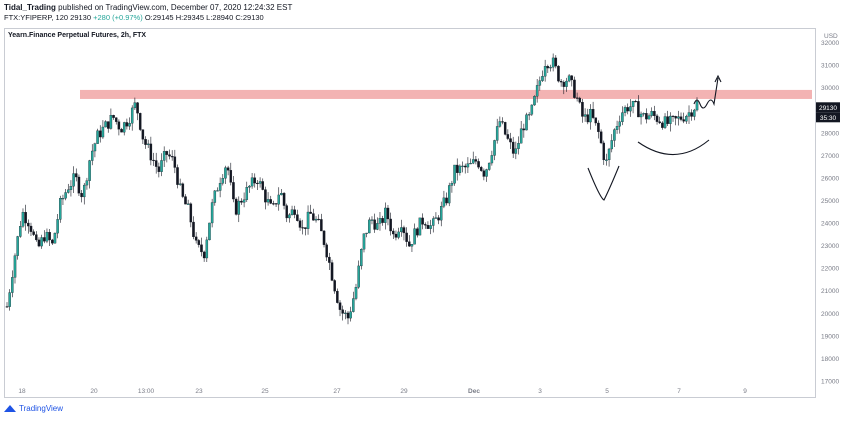 The height and width of the screenshot is (423, 854). Describe the element at coordinates (828, 117) in the screenshot. I see `countdown-tag` at that location.